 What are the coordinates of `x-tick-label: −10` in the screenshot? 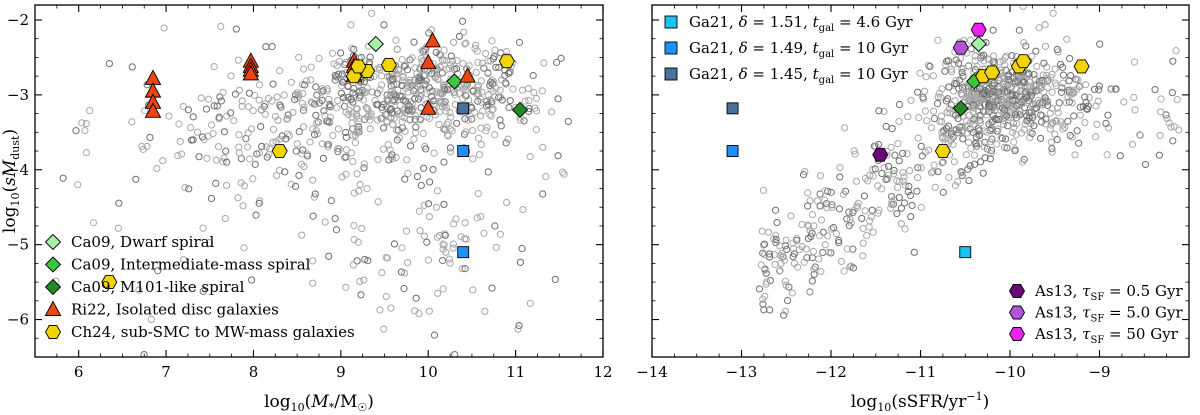 It's located at (1010, 372).